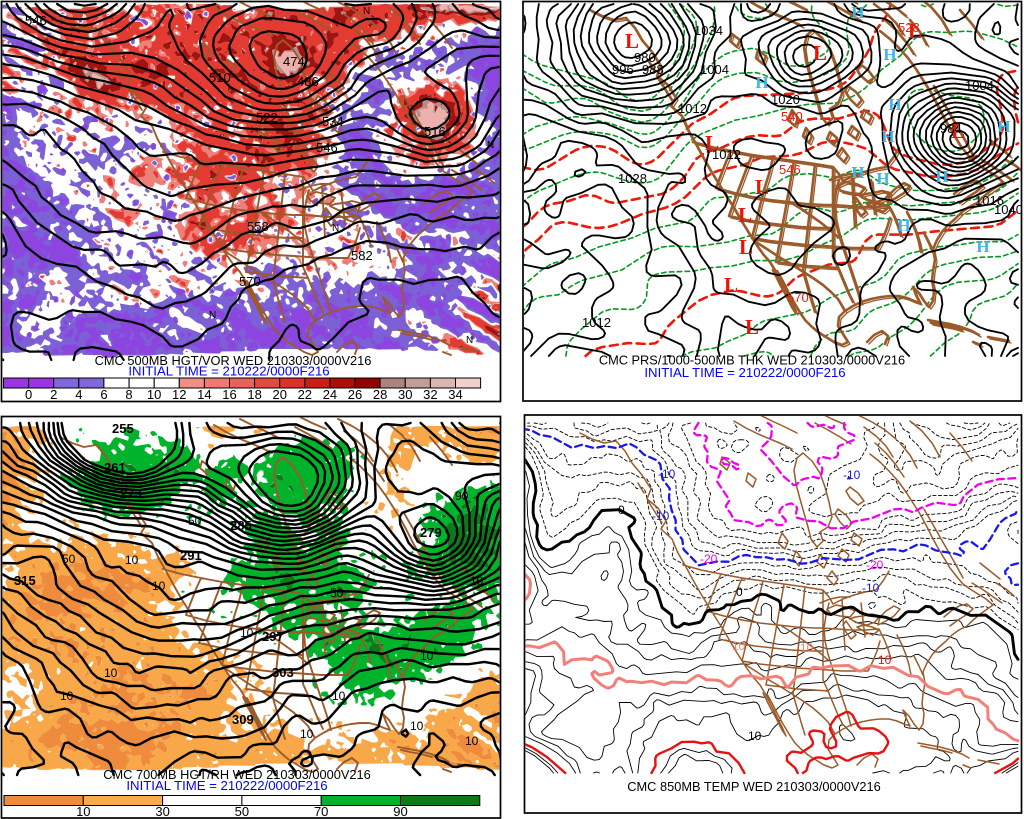 Image resolution: width=1024 pixels, height=819 pixels. What do you see at coordinates (308, 81) in the screenshot?
I see `svg-text: 486` at bounding box center [308, 81].